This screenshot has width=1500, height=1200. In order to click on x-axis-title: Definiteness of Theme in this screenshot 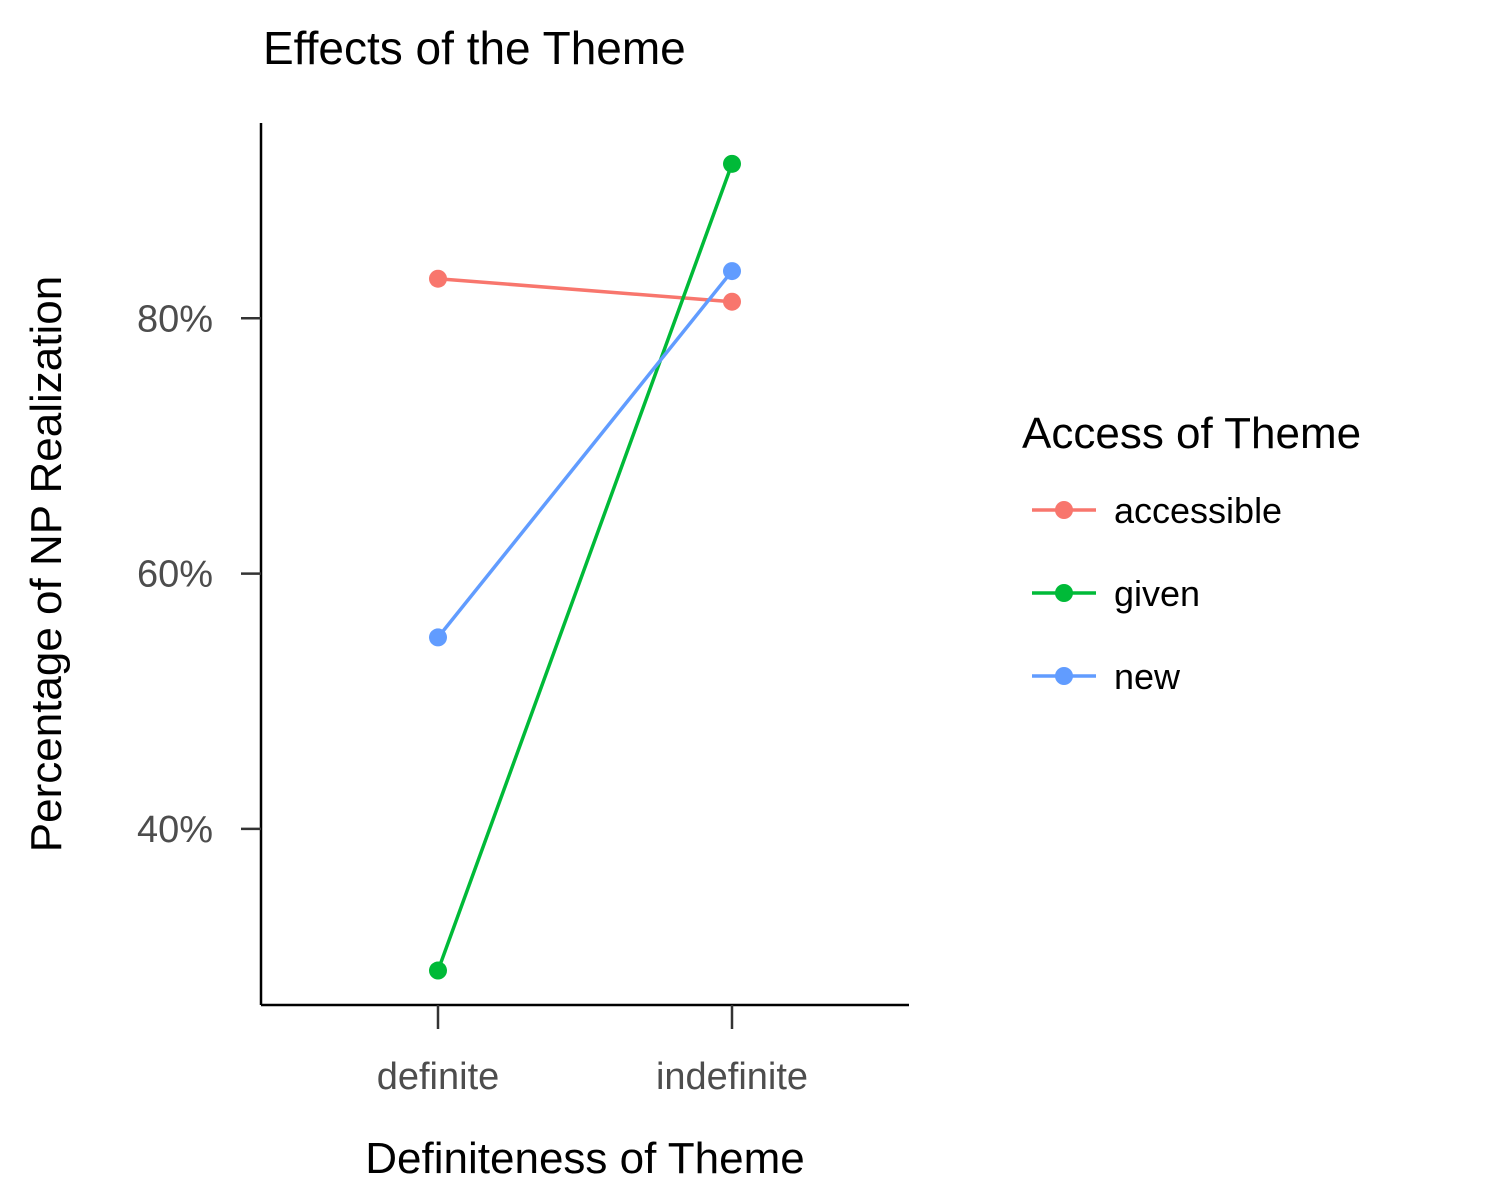, I will do `click(584, 1158)`.